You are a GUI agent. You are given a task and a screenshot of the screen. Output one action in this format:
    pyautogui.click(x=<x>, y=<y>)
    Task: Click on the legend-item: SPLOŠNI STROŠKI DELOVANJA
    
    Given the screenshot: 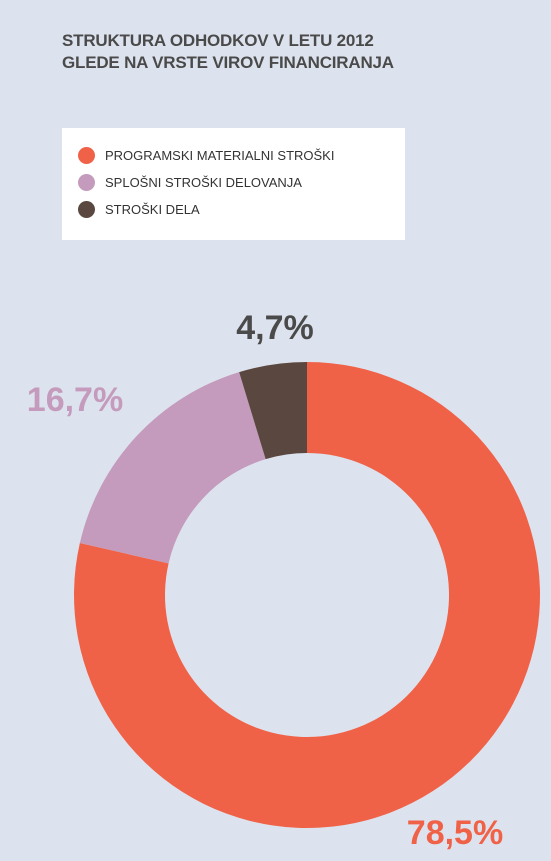 What is the action you would take?
    pyautogui.click(x=190, y=182)
    